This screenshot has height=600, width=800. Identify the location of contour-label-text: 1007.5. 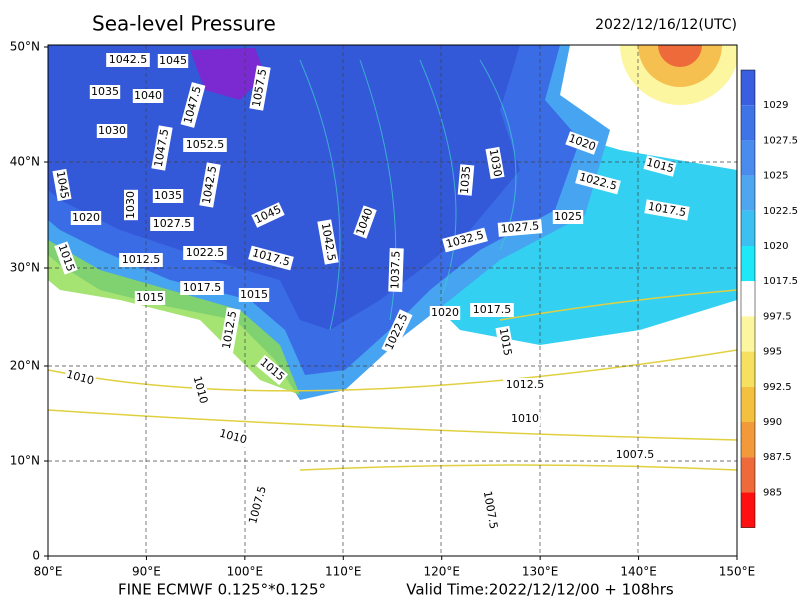
(635, 454).